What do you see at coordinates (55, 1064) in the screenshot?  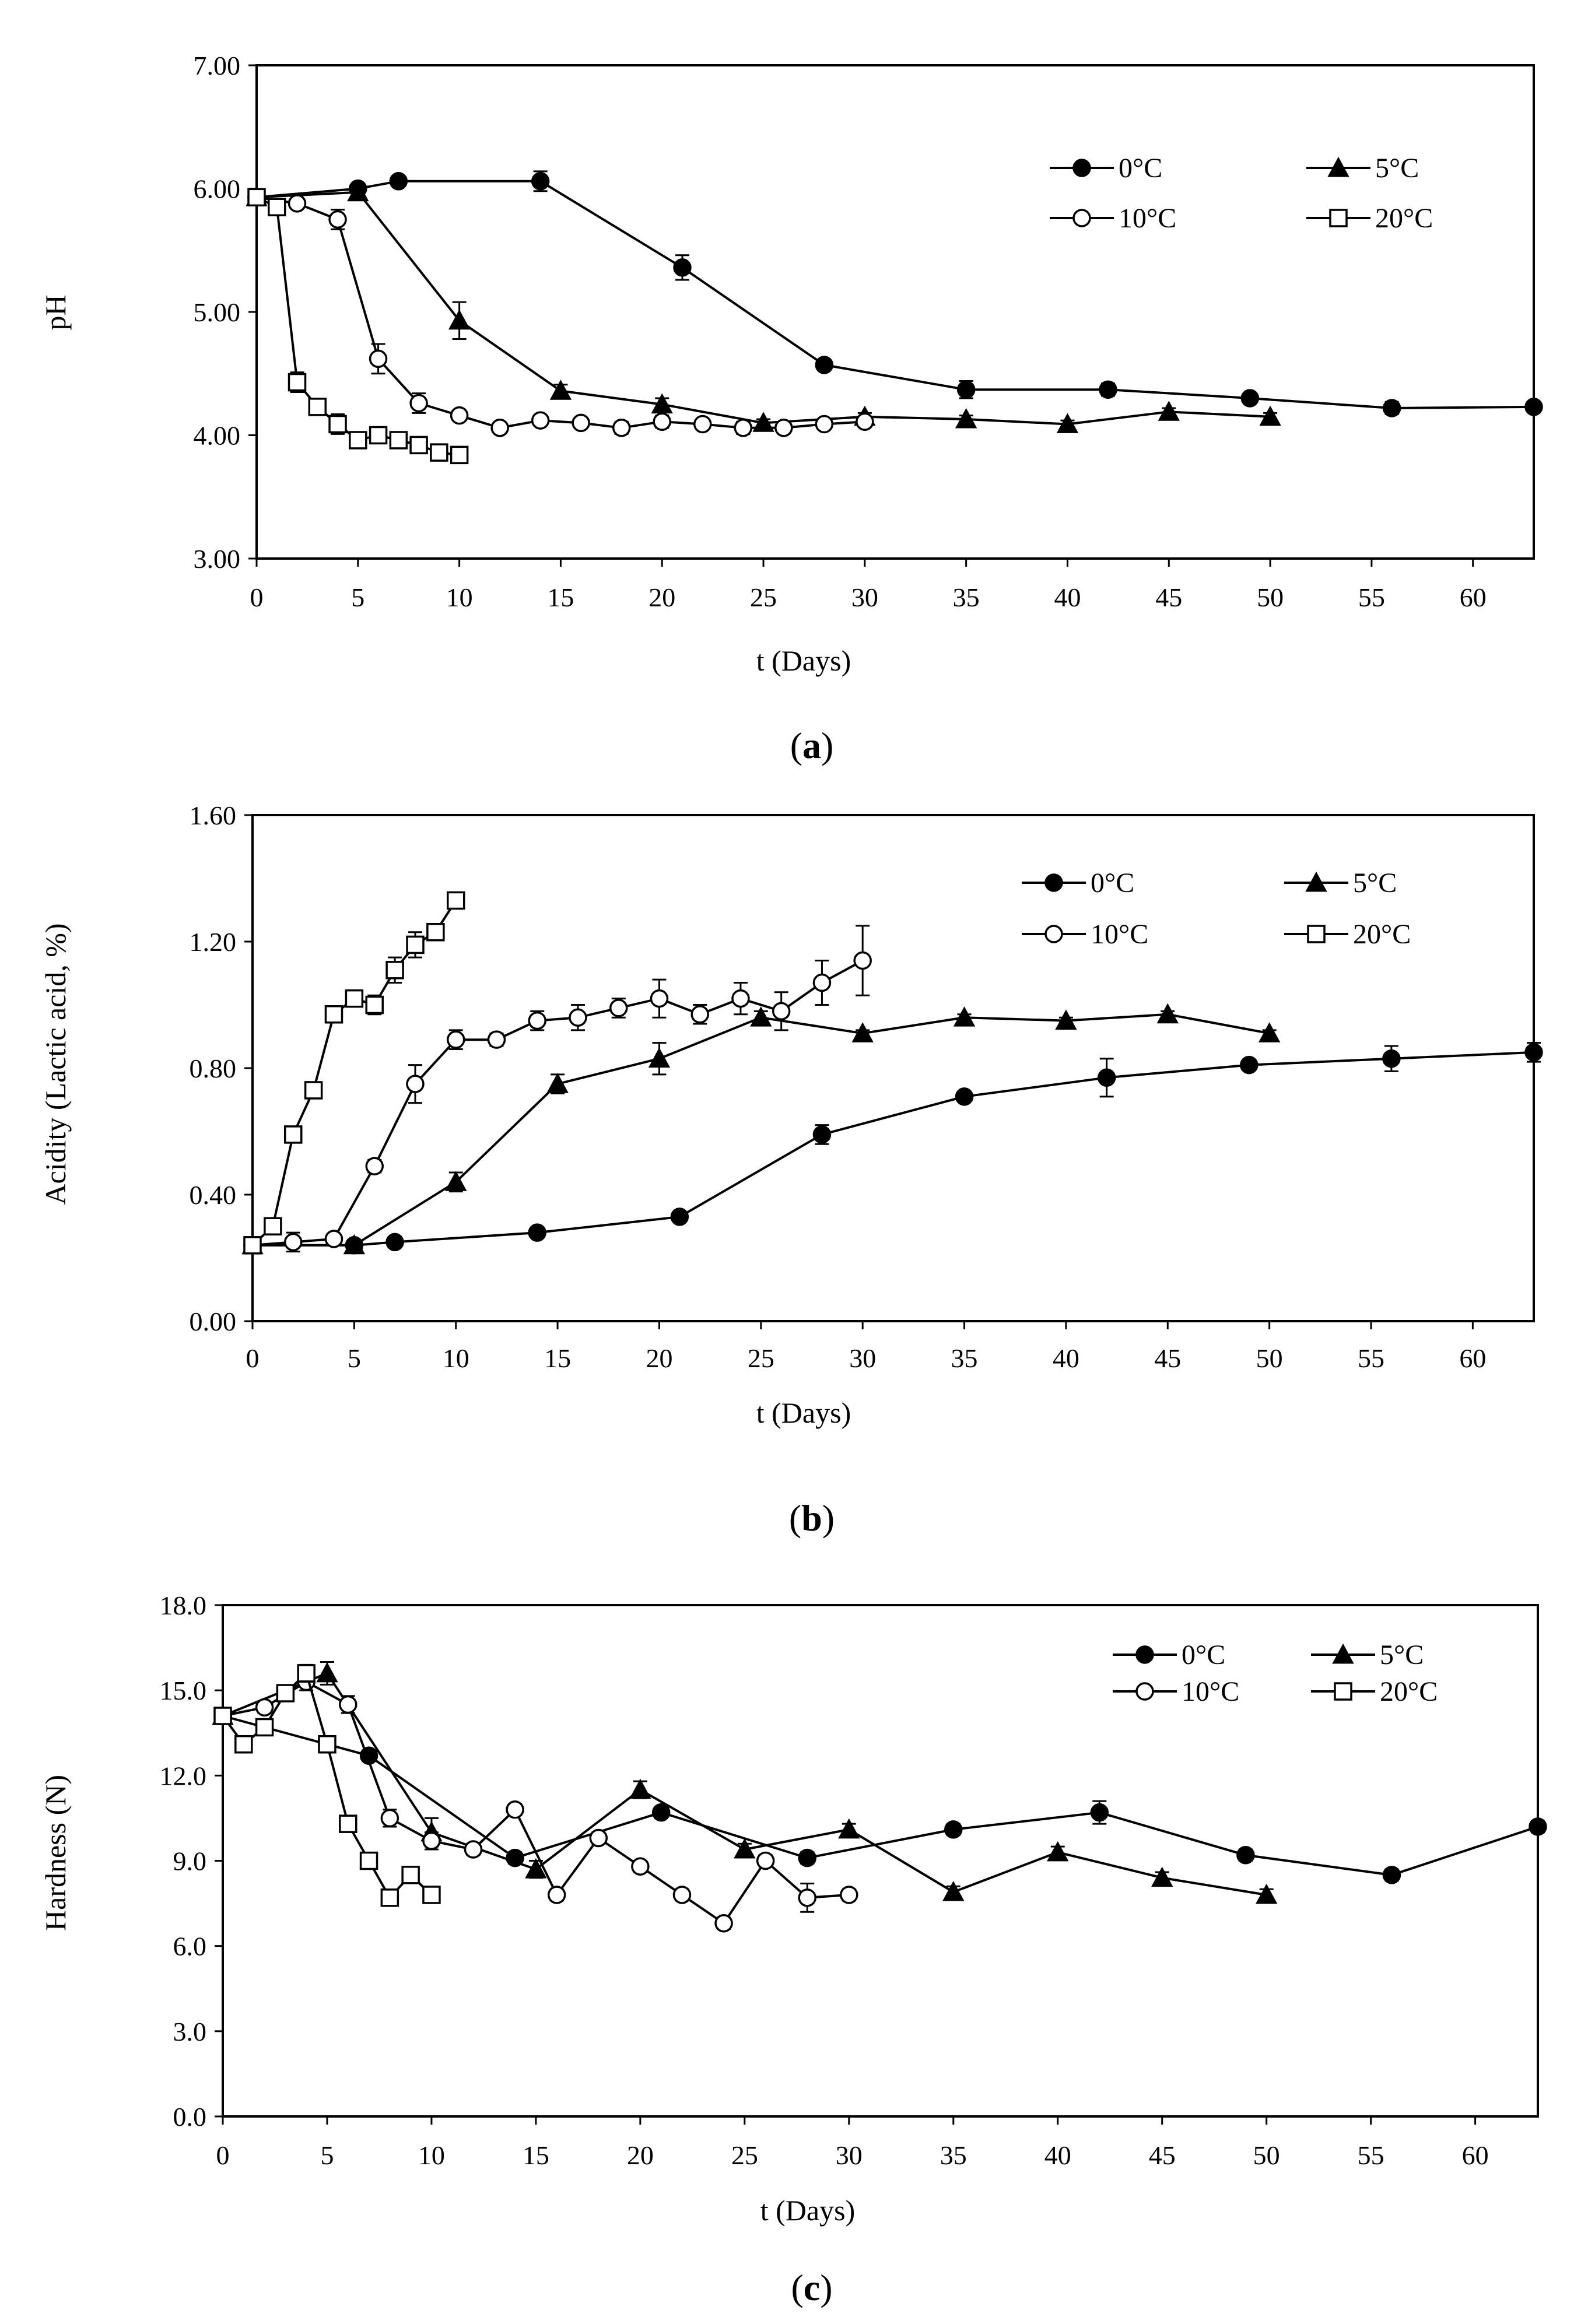 I see `y-axis-label: Acidity (Lactic acid, %)` at bounding box center [55, 1064].